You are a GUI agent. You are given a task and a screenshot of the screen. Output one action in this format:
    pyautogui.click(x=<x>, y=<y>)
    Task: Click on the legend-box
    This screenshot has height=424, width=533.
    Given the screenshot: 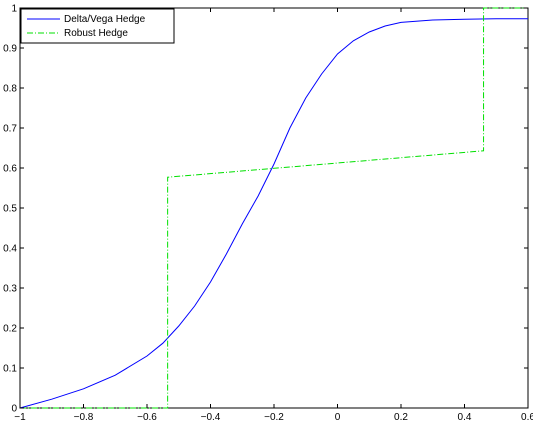 What is the action you would take?
    pyautogui.click(x=97, y=26)
    